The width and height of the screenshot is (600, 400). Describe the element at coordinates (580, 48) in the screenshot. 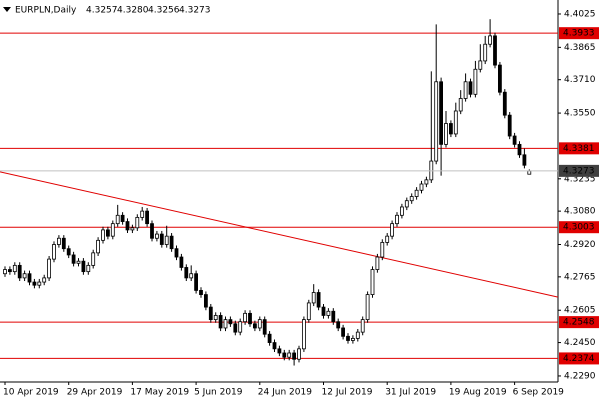

I see `y-tick-label: 4.3865` at that location.